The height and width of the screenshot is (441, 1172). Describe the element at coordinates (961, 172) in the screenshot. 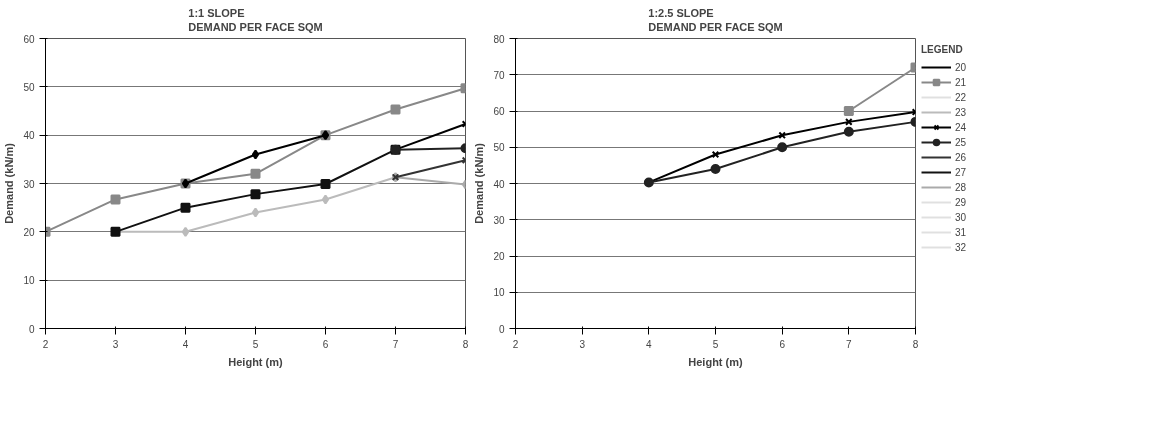

I see `legend-label: 27` at that location.